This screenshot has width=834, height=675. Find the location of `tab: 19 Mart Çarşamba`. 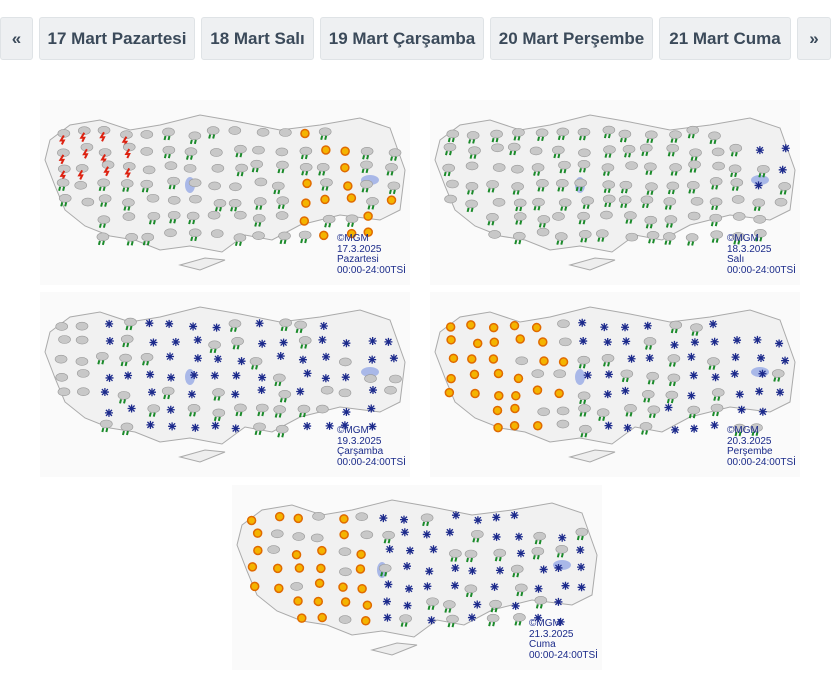

tab: 19 Mart Çarşamba is located at coordinates (402, 38).